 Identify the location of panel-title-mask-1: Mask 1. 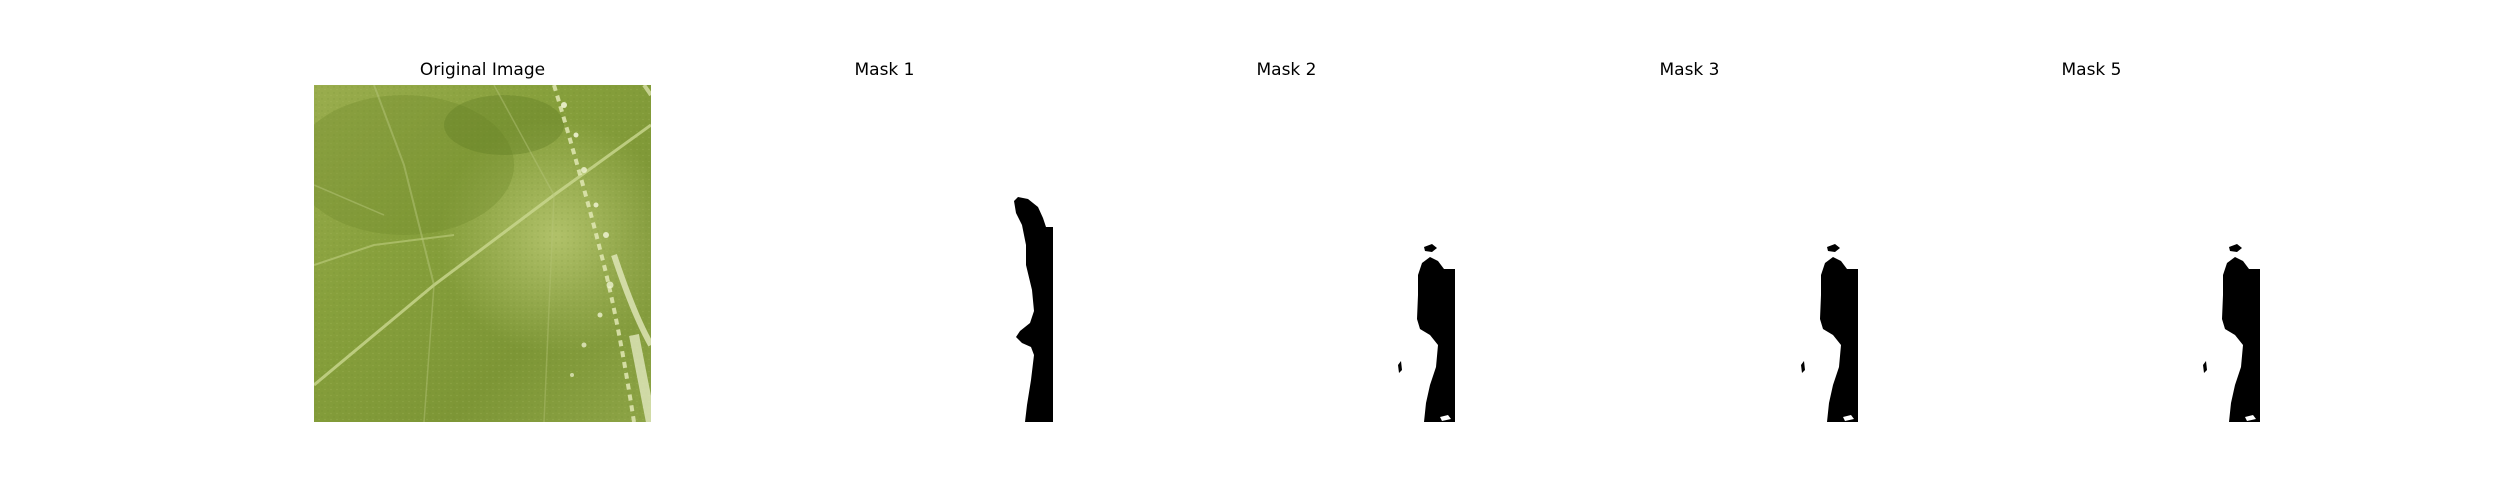
(884, 70).